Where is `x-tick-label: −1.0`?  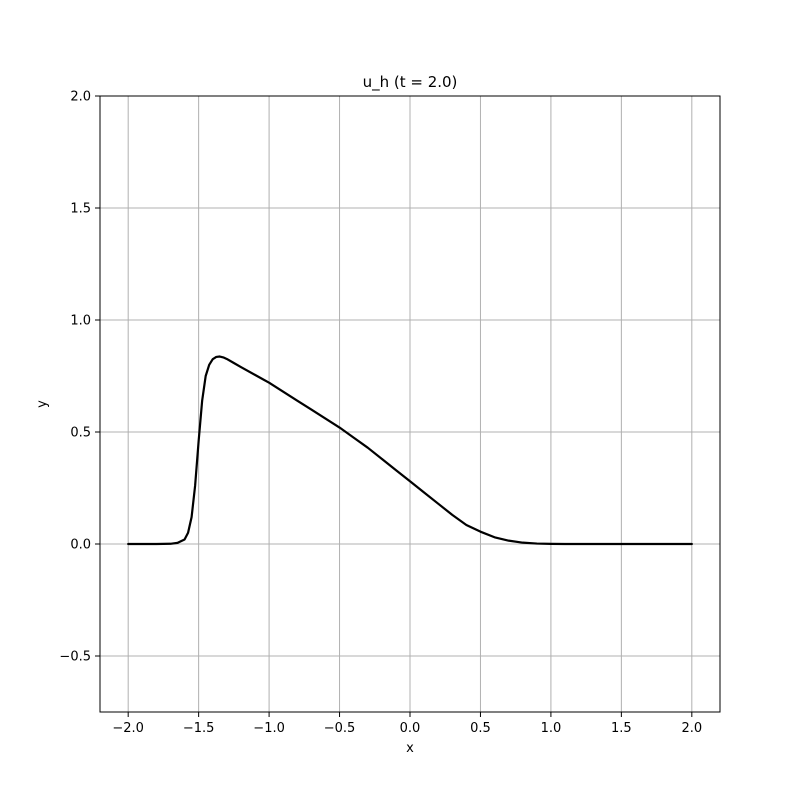
x-tick-label: −1.0 is located at coordinates (269, 728).